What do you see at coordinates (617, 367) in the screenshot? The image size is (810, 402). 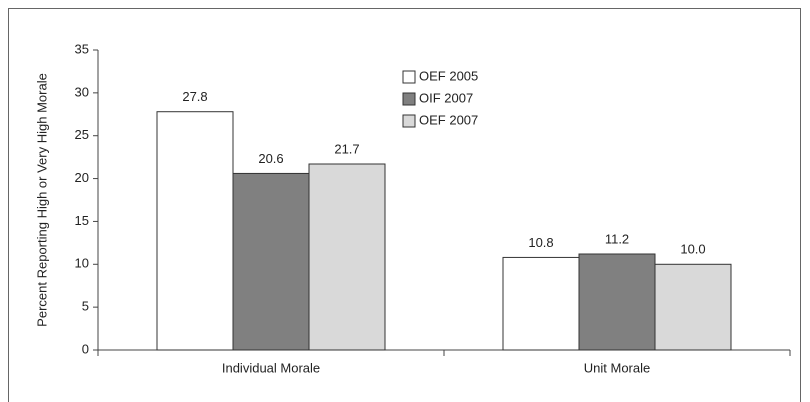 I see `x-tick-label: Unit Morale` at bounding box center [617, 367].